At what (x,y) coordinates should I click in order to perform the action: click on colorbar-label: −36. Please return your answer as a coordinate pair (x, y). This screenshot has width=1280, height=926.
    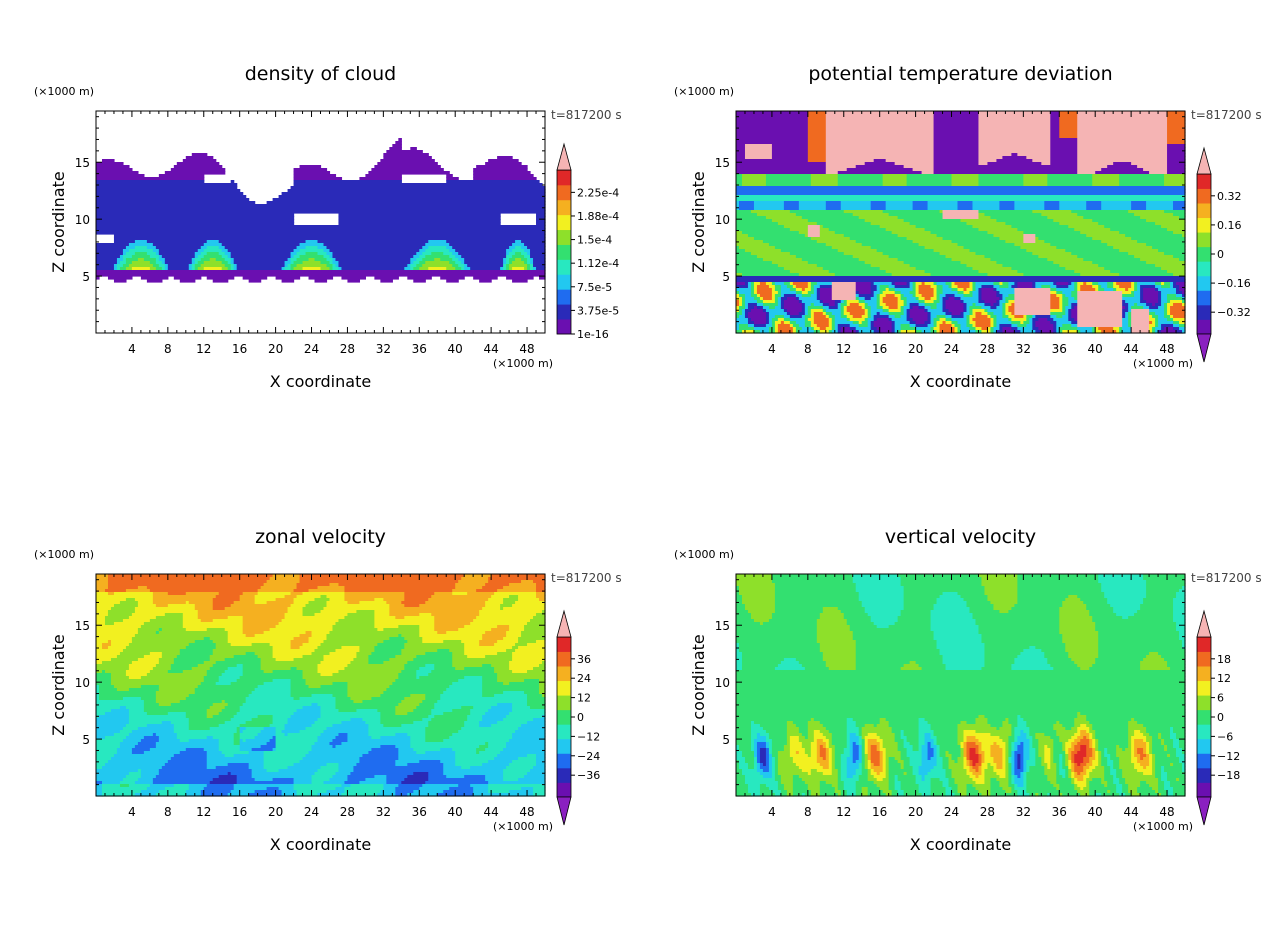
    Looking at the image, I should click on (588, 775).